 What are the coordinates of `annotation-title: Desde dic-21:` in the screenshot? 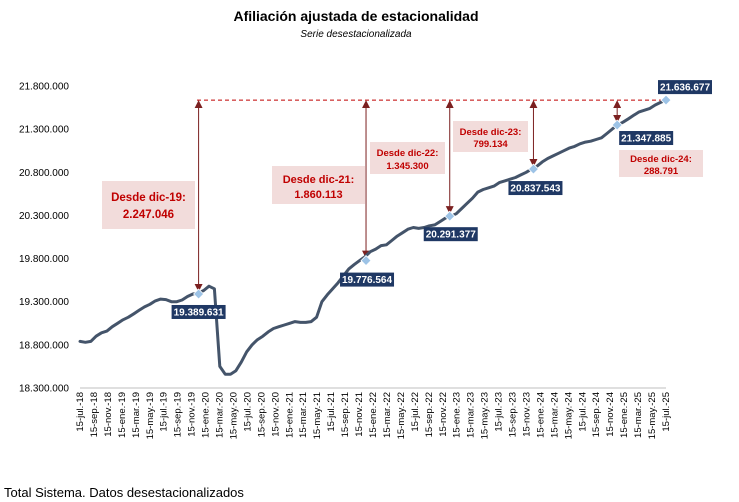 It's located at (319, 180).